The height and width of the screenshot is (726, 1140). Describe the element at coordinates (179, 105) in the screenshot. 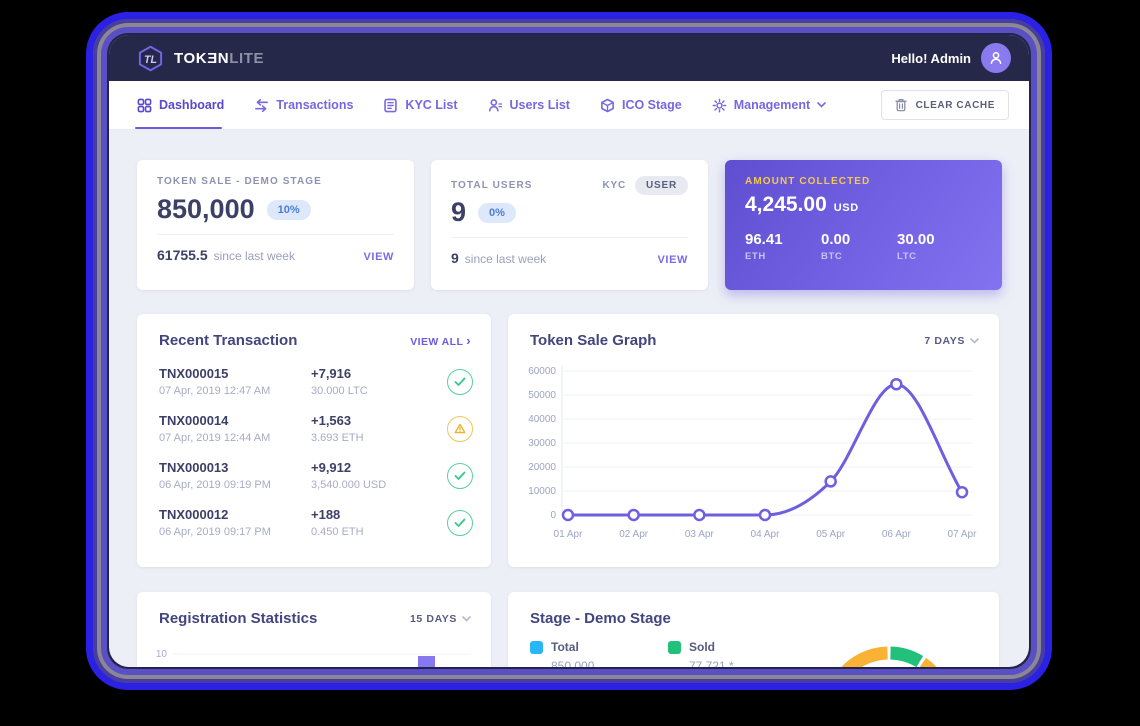

I see `nav-item-dashboard: Dashboard` at that location.